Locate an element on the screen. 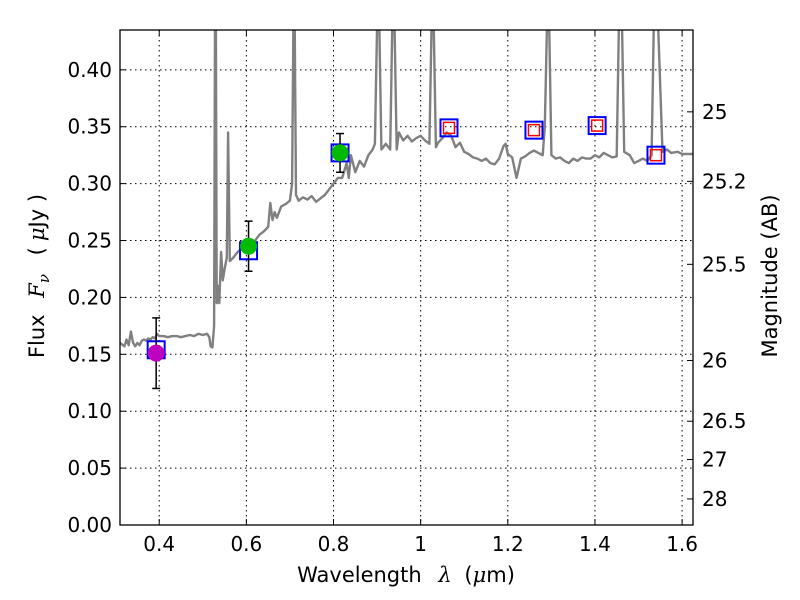 This screenshot has height=600, width=800. y-axis-label: Flux Fν ( μJy ) is located at coordinates (39, 276).